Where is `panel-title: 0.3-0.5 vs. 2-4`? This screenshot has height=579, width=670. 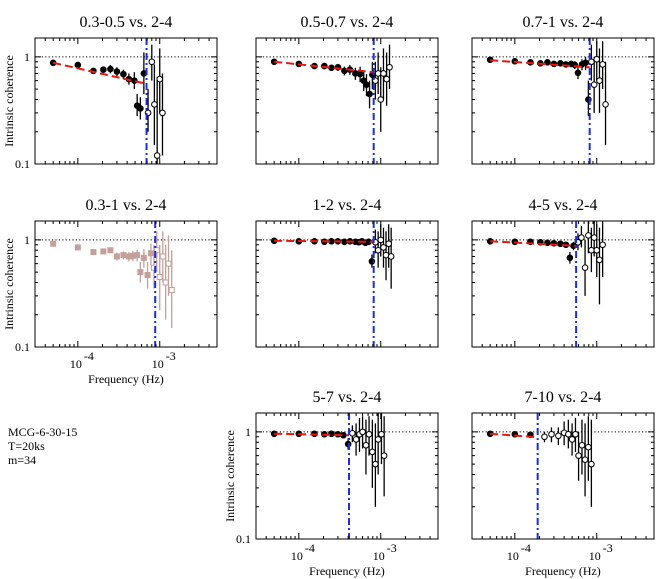
panel-title: 0.3-0.5 vs. 2-4 is located at coordinates (126, 22).